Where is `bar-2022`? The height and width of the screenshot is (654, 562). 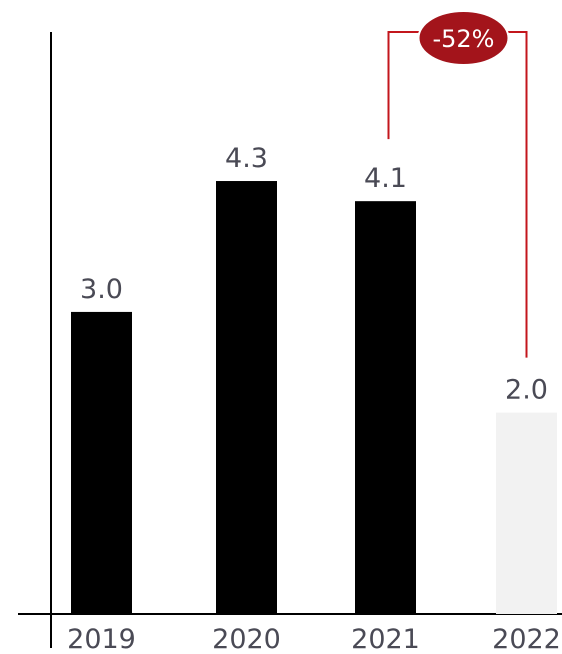
bar-2022 is located at coordinates (526, 513).